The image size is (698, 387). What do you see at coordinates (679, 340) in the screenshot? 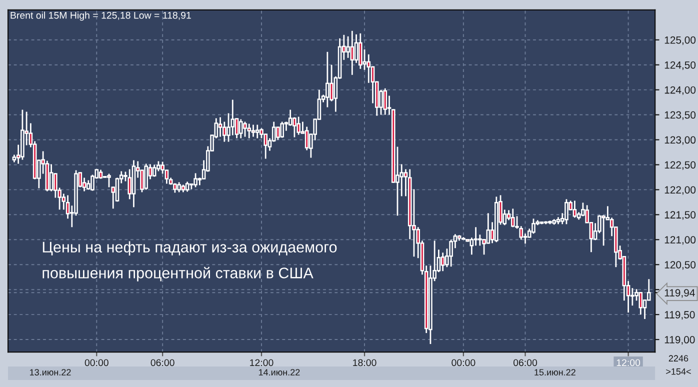
I see `y-tick-label: 119,00` at bounding box center [679, 340].